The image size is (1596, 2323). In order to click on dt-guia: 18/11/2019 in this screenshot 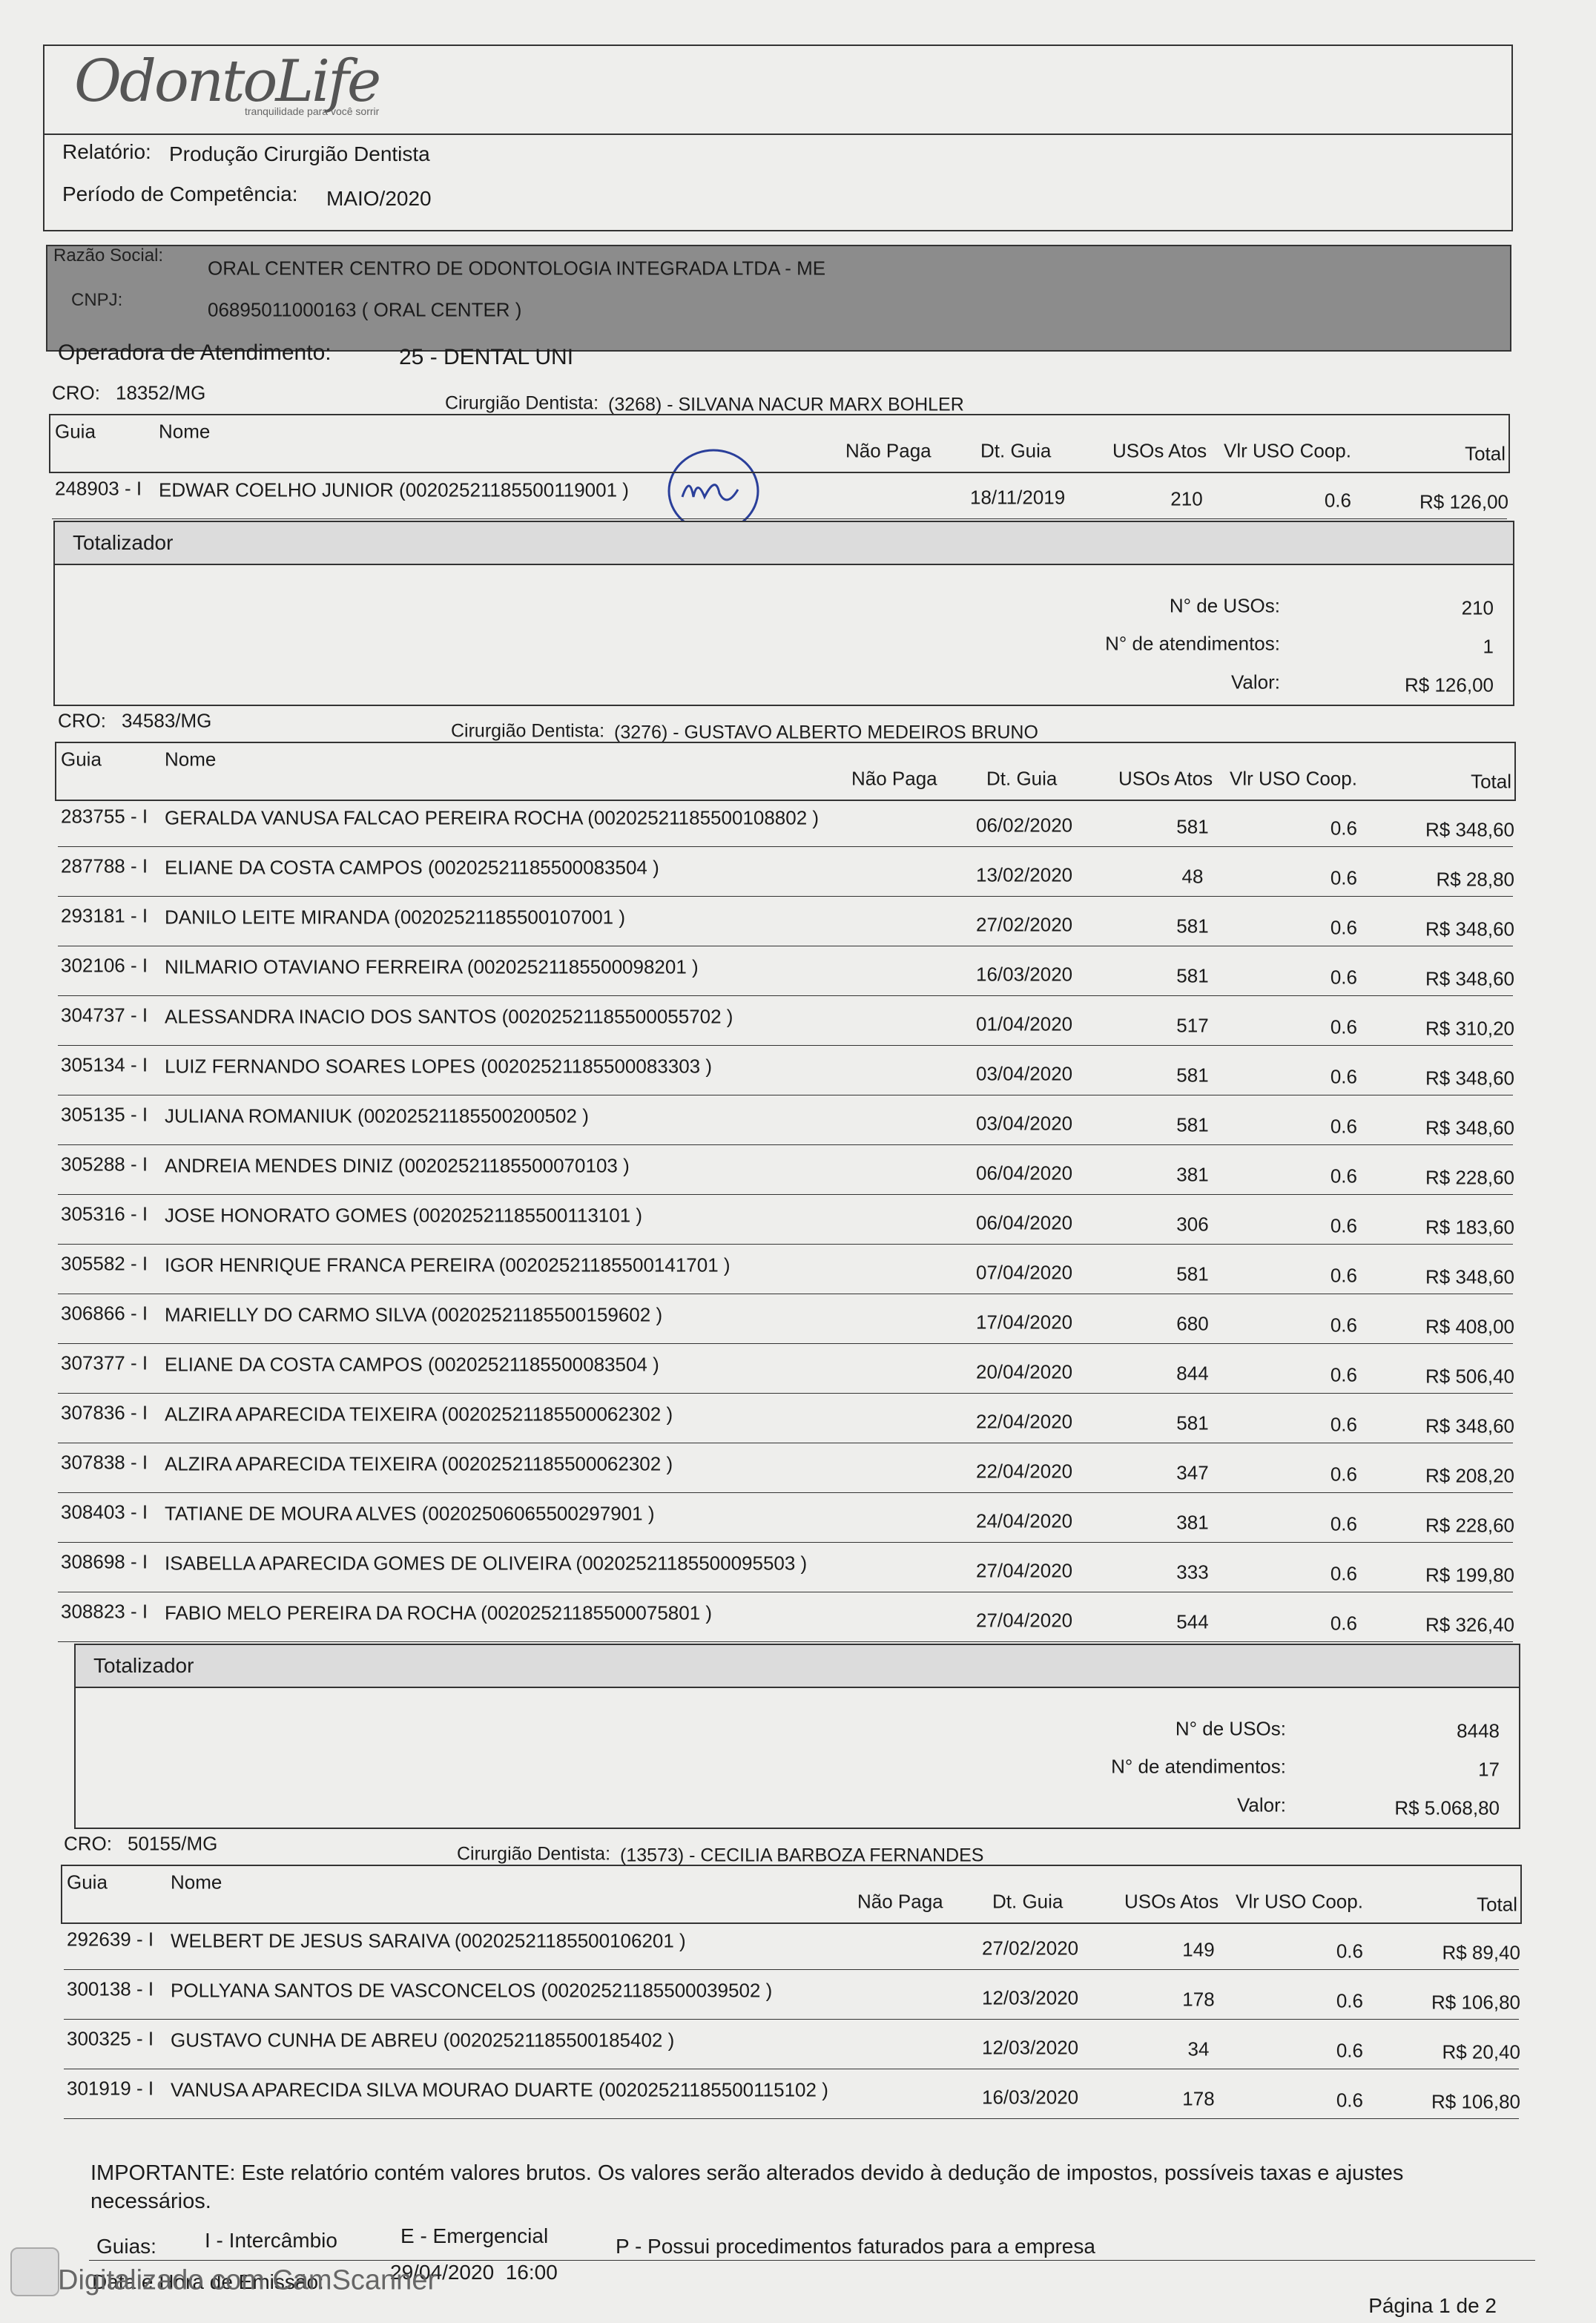, I will do `click(1018, 498)`.